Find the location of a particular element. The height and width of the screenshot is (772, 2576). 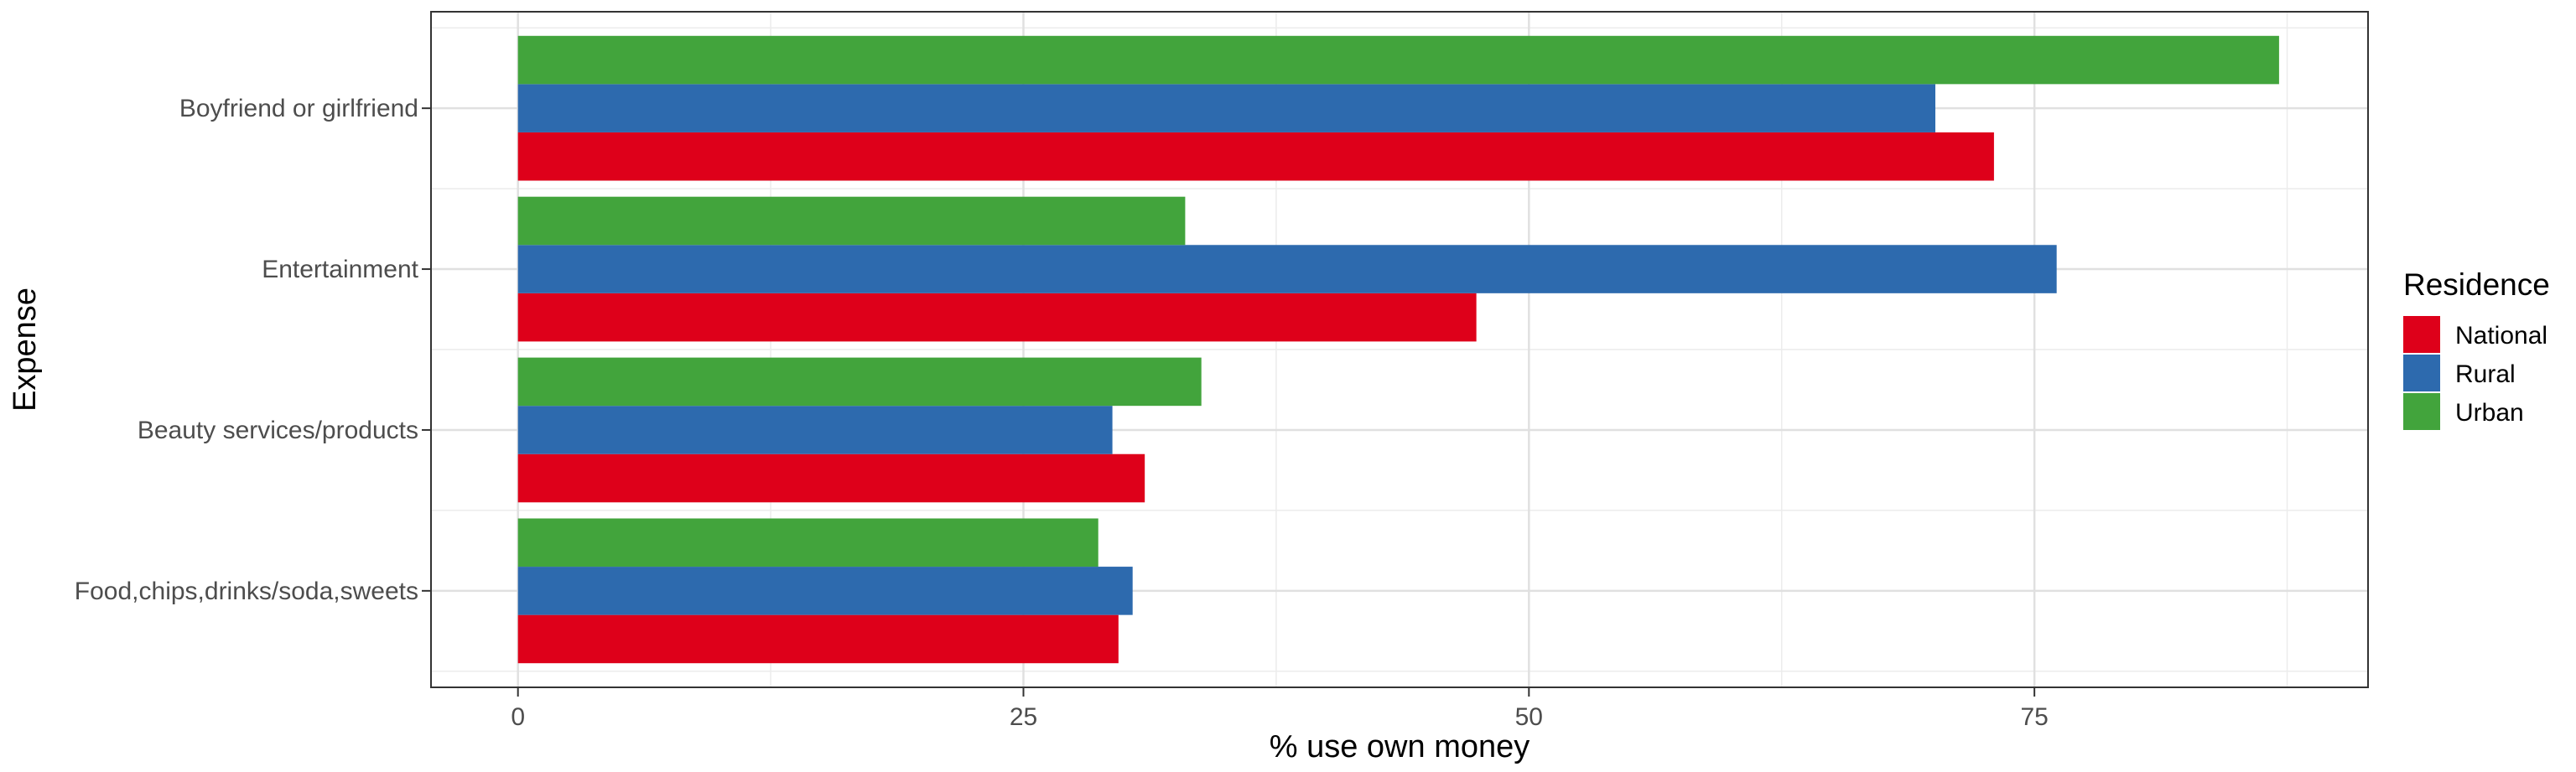

y-tick-label: Beauty services/products is located at coordinates (278, 431).